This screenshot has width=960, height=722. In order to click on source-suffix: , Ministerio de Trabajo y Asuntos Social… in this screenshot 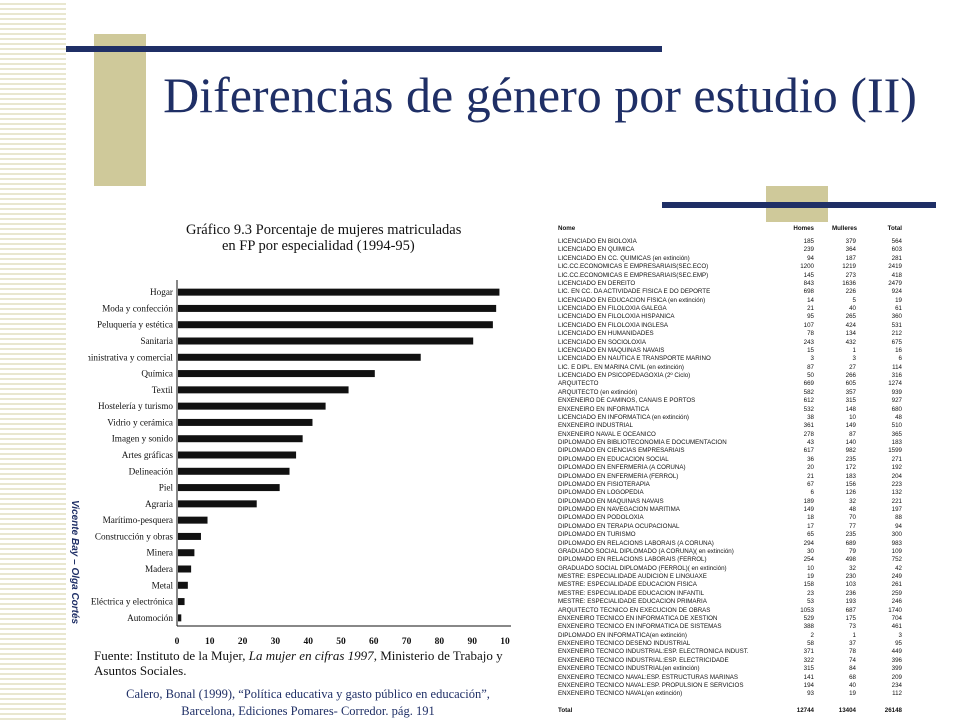, I will do `click(298, 663)`.